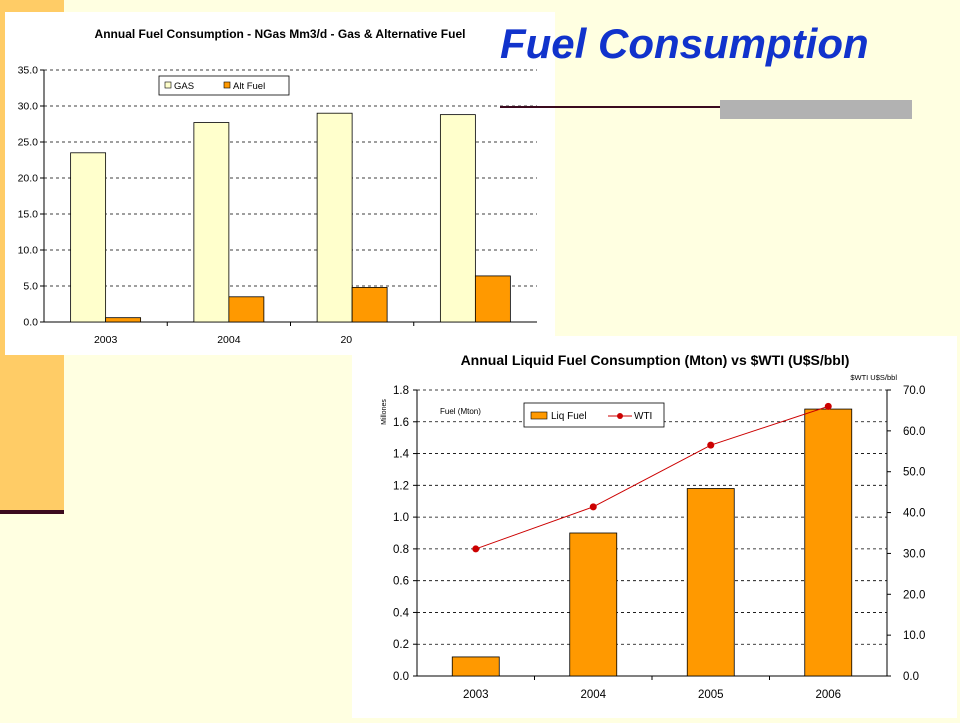  Describe the element at coordinates (539, 415) in the screenshot. I see `chart2-legend-swatch-bar` at that location.